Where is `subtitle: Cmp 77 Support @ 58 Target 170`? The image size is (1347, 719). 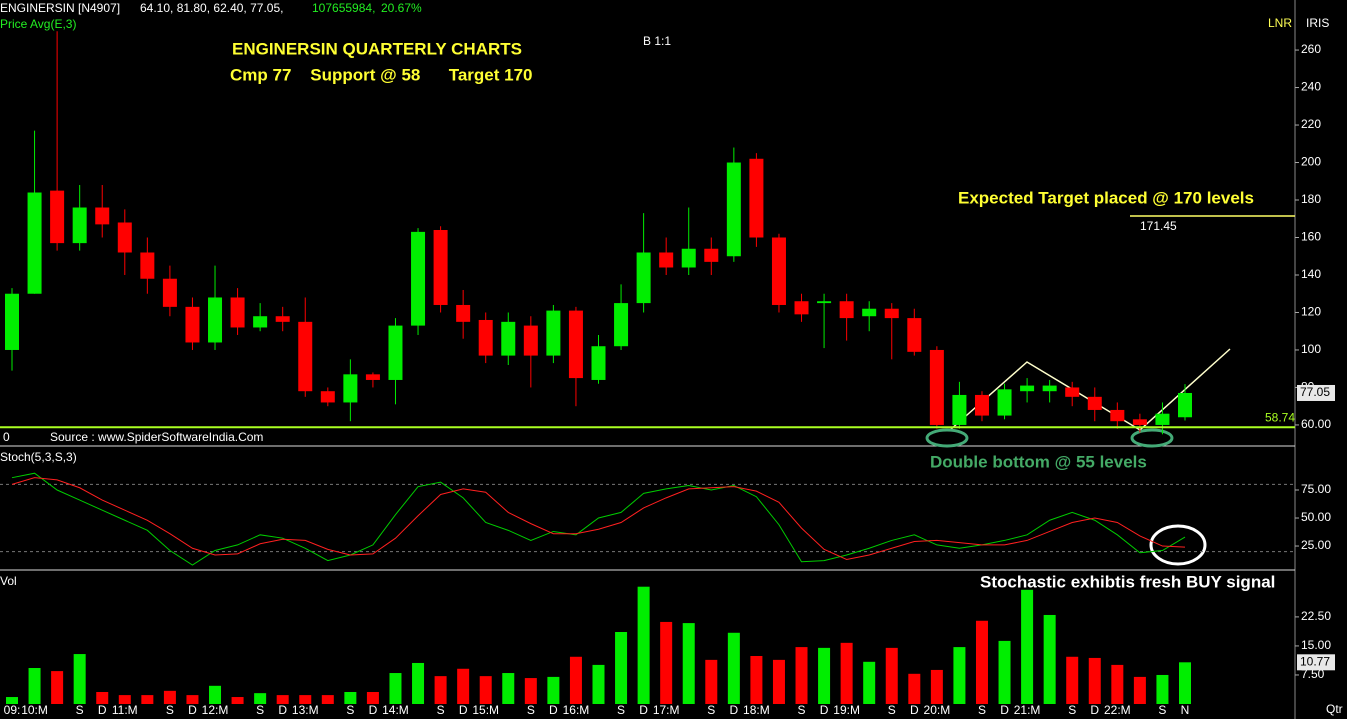
subtitle: Cmp 77 Support @ 58 Target 170 is located at coordinates (381, 74).